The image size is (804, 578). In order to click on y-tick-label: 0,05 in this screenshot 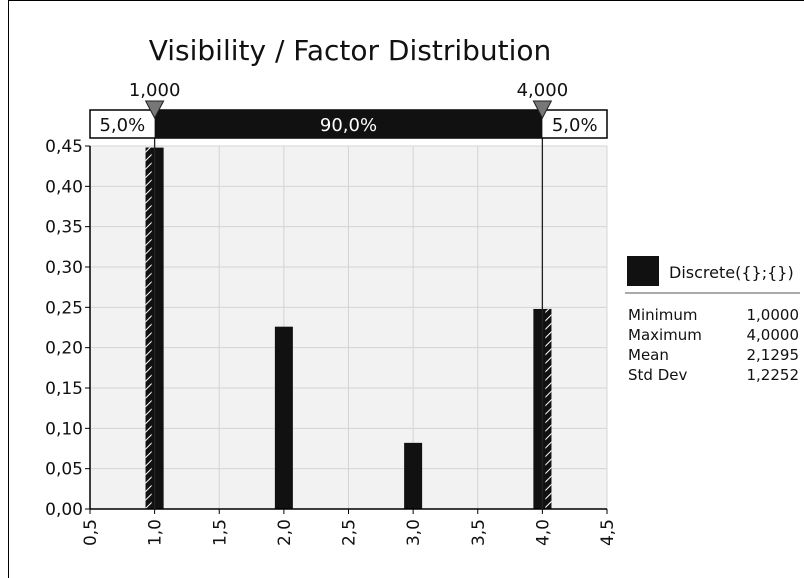, I will do `click(64, 470)`.